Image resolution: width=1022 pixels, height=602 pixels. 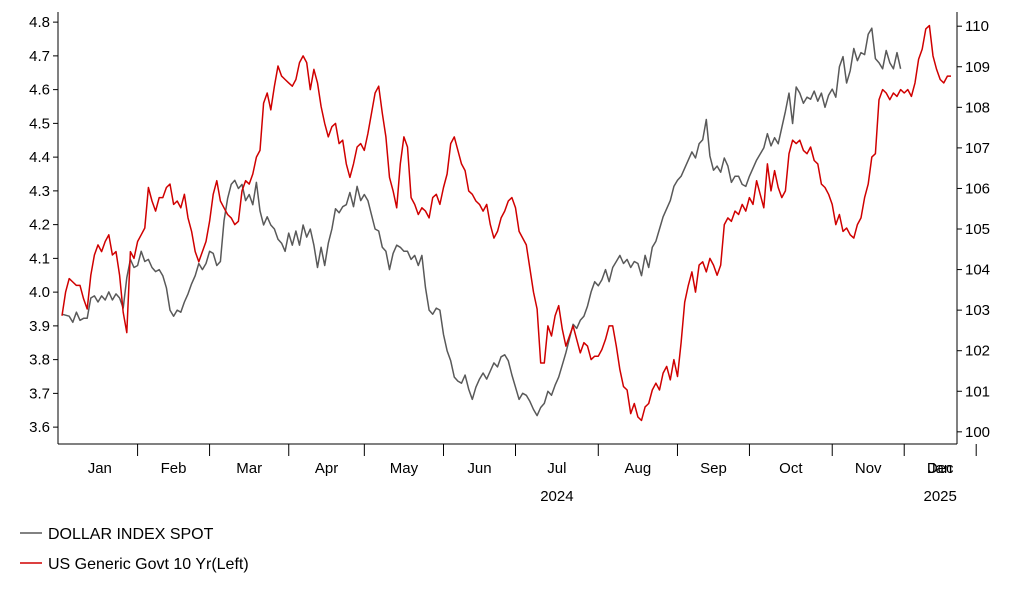 What do you see at coordinates (39, 157) in the screenshot?
I see `y-left-tick-label: 4.4` at bounding box center [39, 157].